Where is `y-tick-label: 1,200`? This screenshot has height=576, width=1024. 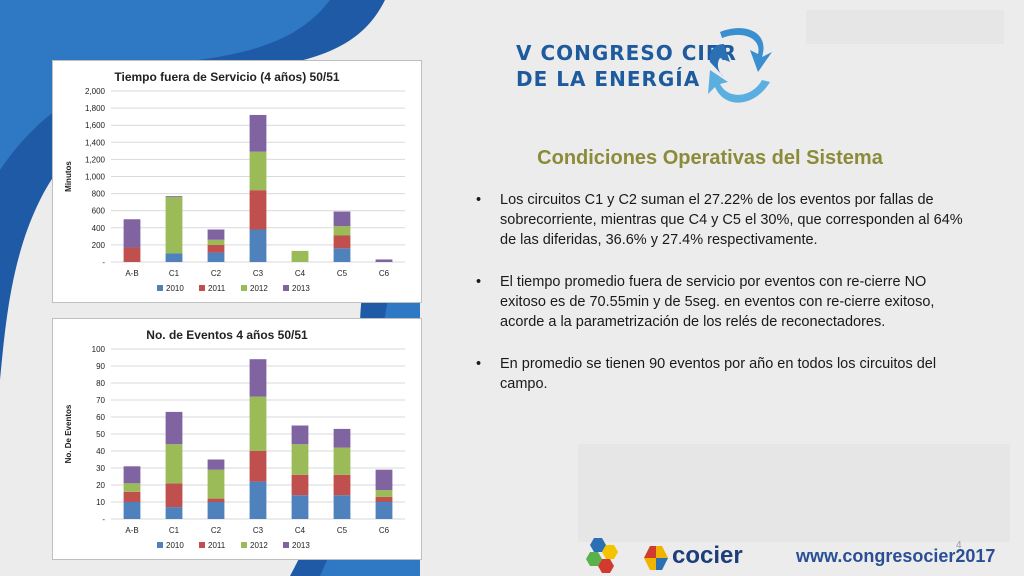 y-tick-label: 1,200 is located at coordinates (95, 159).